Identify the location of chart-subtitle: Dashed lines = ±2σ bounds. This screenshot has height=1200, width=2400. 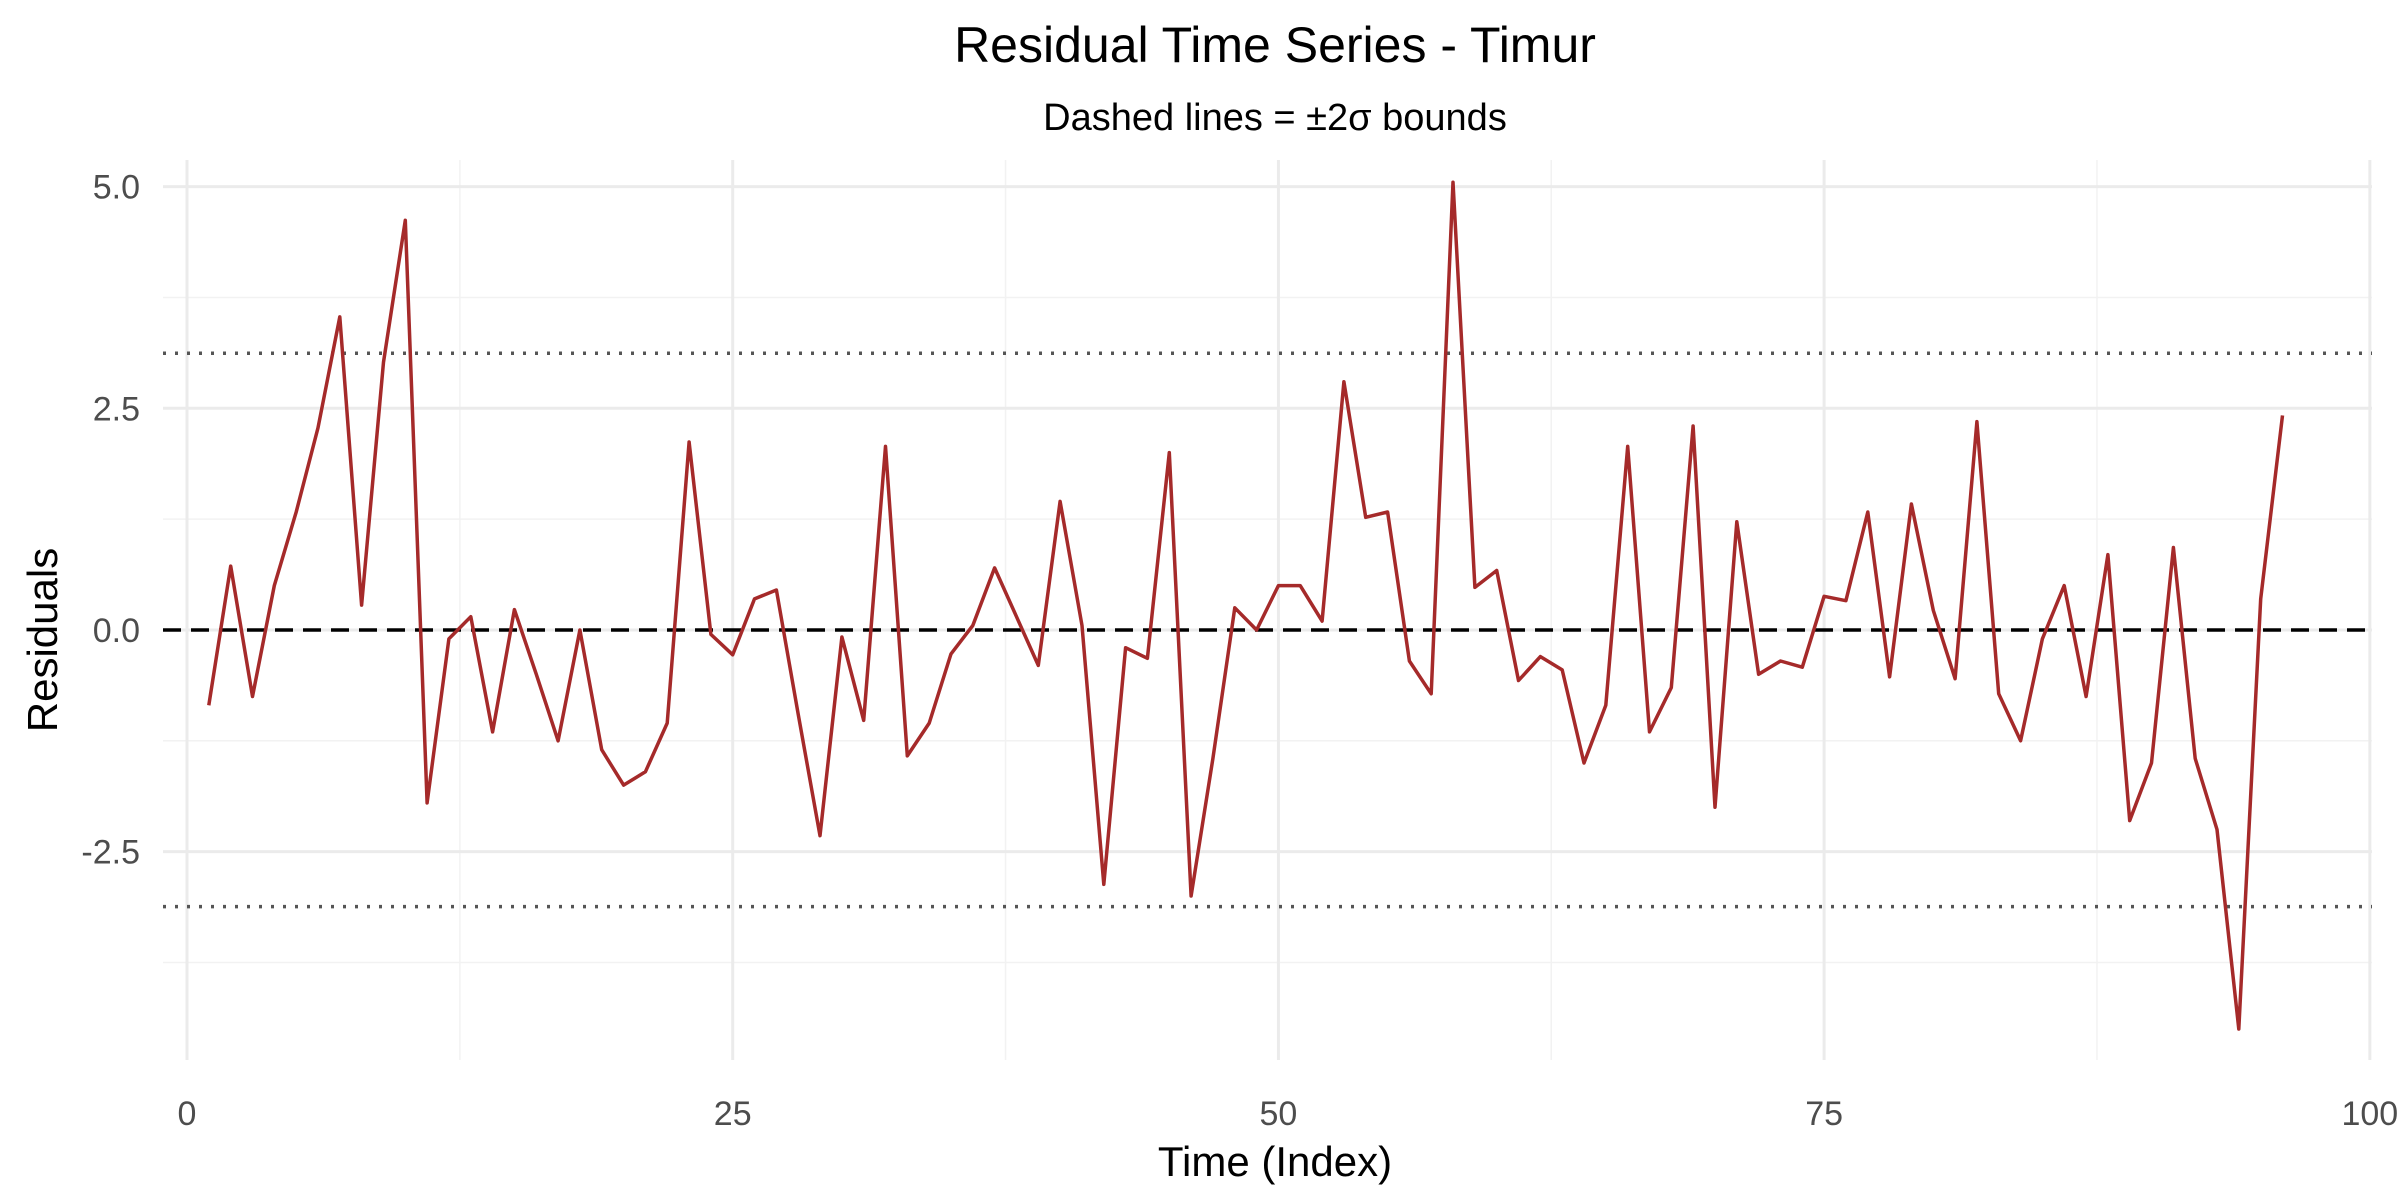
(1275, 118).